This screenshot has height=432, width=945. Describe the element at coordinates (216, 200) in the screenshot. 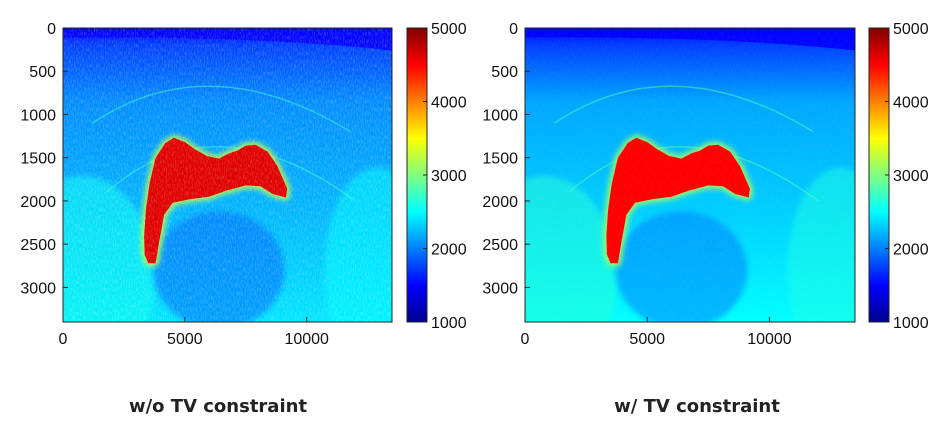

I see `salt-noise` at that location.